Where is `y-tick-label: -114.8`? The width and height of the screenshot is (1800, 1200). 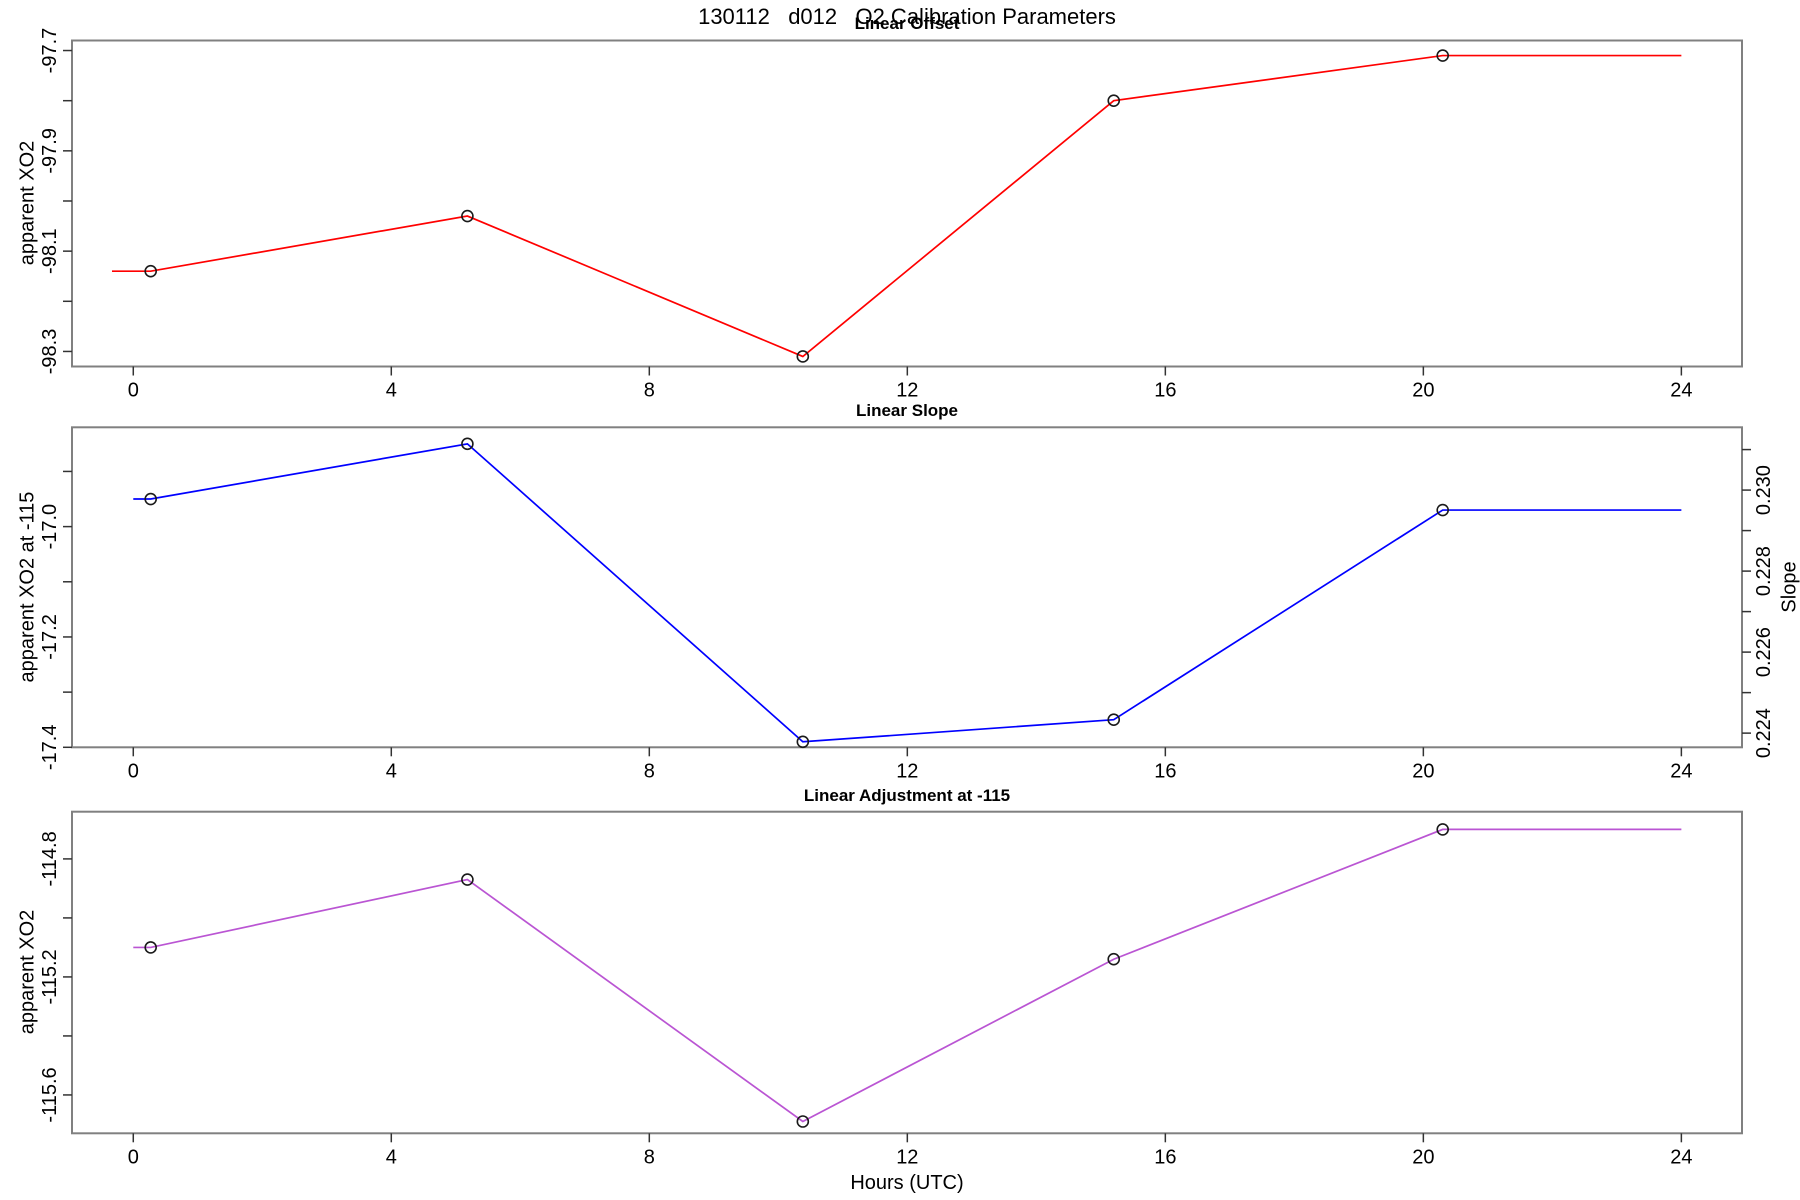
y-tick-label: -114.8 is located at coordinates (50, 858).